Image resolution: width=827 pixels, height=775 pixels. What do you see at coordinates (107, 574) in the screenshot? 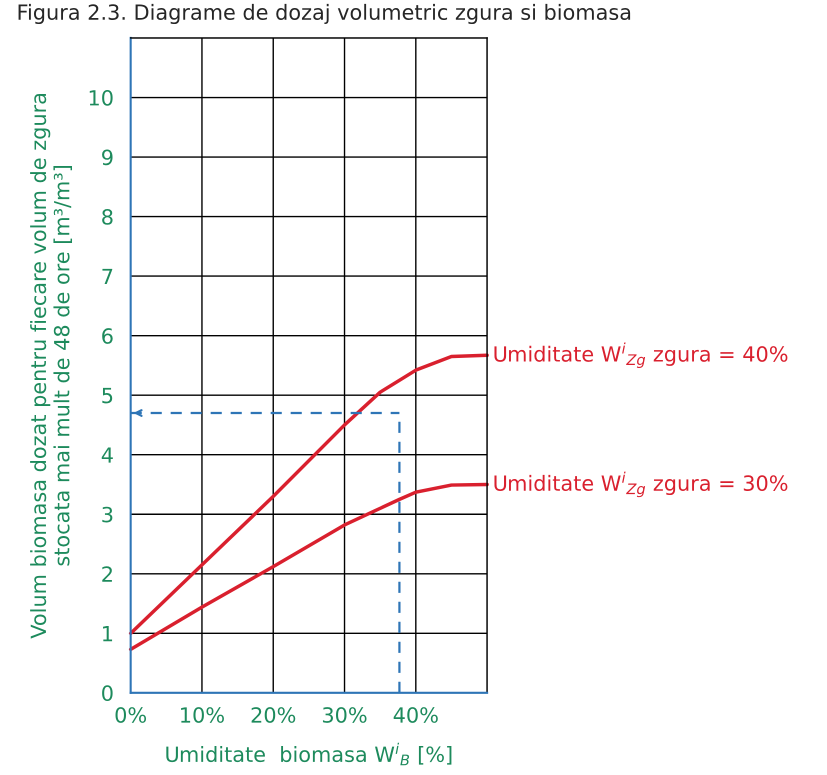
I see `y-tick-label: 2` at bounding box center [107, 574].